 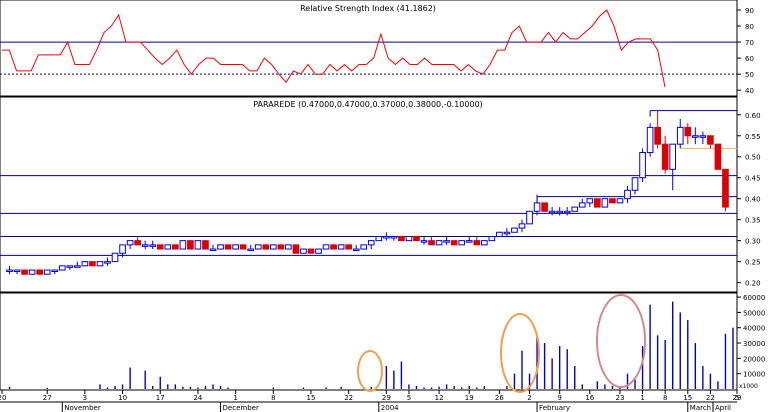 What do you see at coordinates (439, 398) in the screenshot?
I see `day-tick-label: 12` at bounding box center [439, 398].